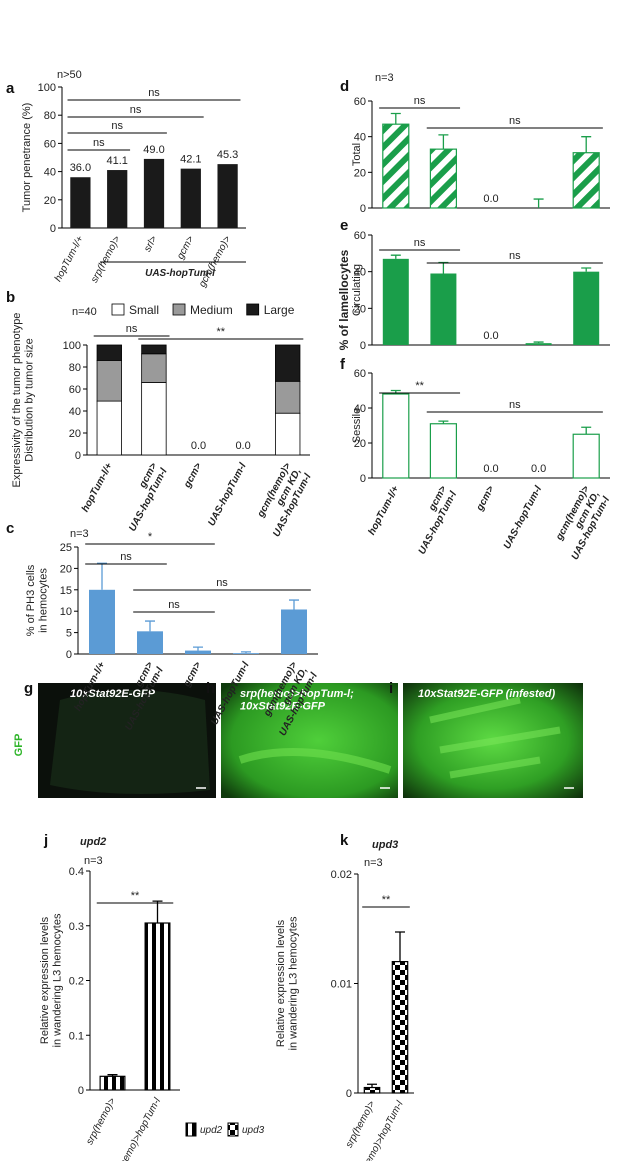 This screenshot has width=617, height=1166. Describe the element at coordinates (150, 244) in the screenshot. I see `x-tick-label: srl>` at that location.